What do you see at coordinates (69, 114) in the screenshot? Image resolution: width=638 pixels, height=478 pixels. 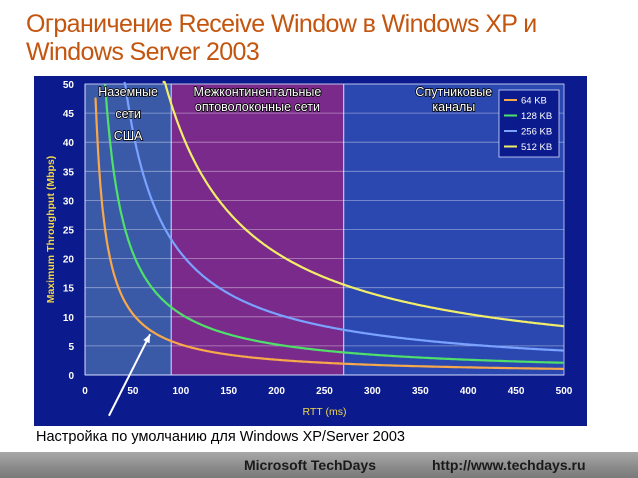 I see `y-tick-label-9: 45` at bounding box center [69, 114].